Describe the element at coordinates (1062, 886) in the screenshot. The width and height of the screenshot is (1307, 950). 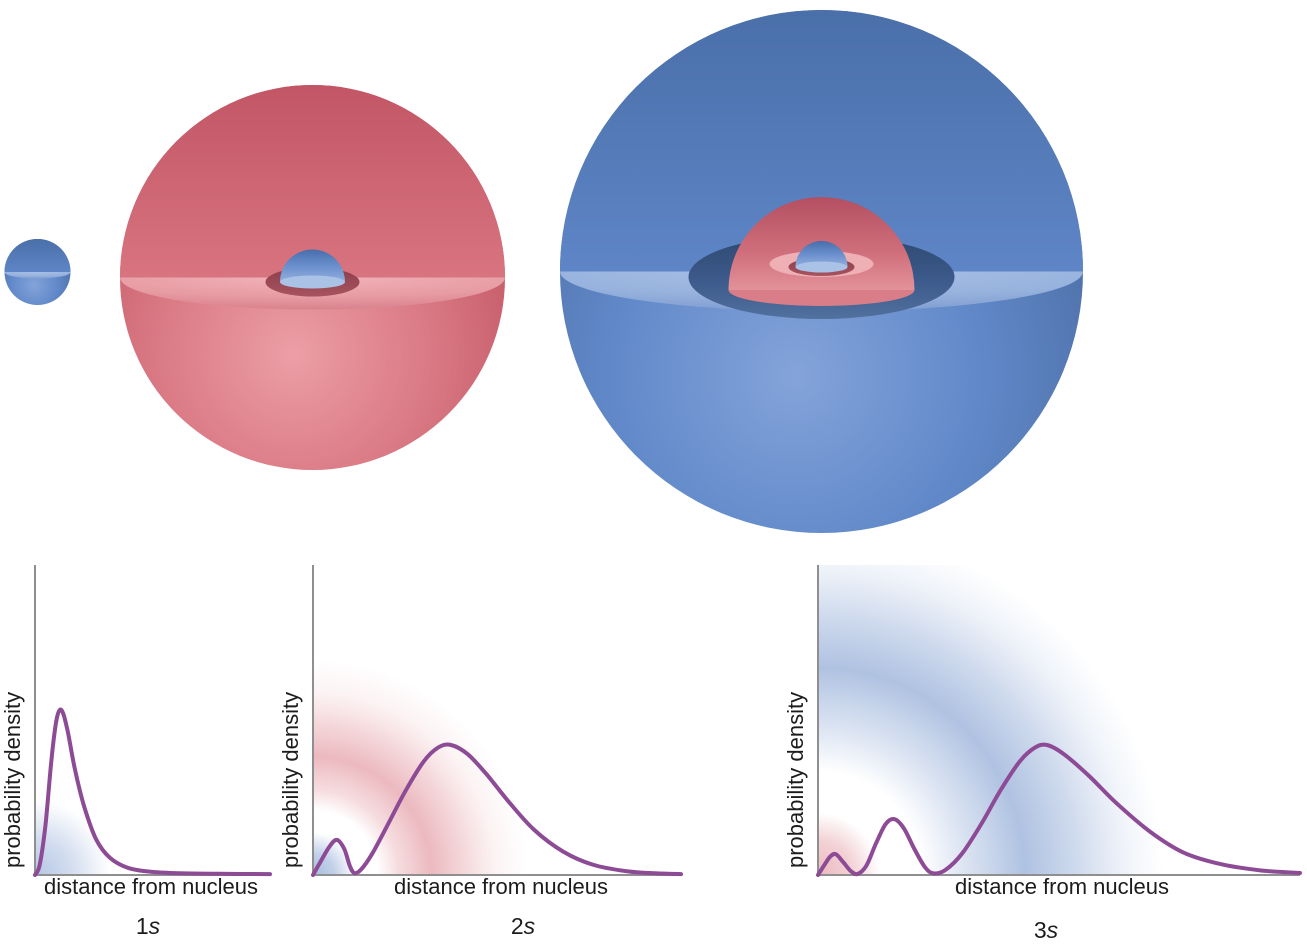
I see `xlabel-3s: distance from nucleus` at that location.